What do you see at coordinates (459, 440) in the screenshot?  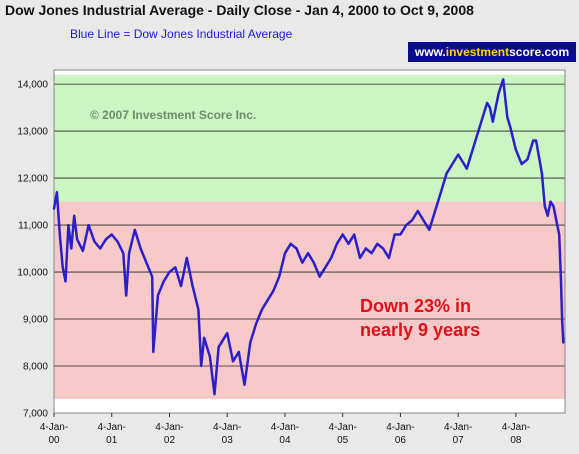 I see `x-tick-label-line2: 07` at bounding box center [459, 440].